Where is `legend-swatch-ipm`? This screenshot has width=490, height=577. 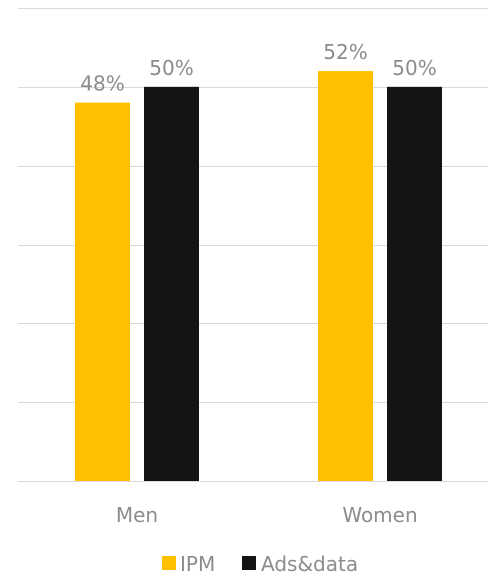 legend-swatch-ipm is located at coordinates (169, 563).